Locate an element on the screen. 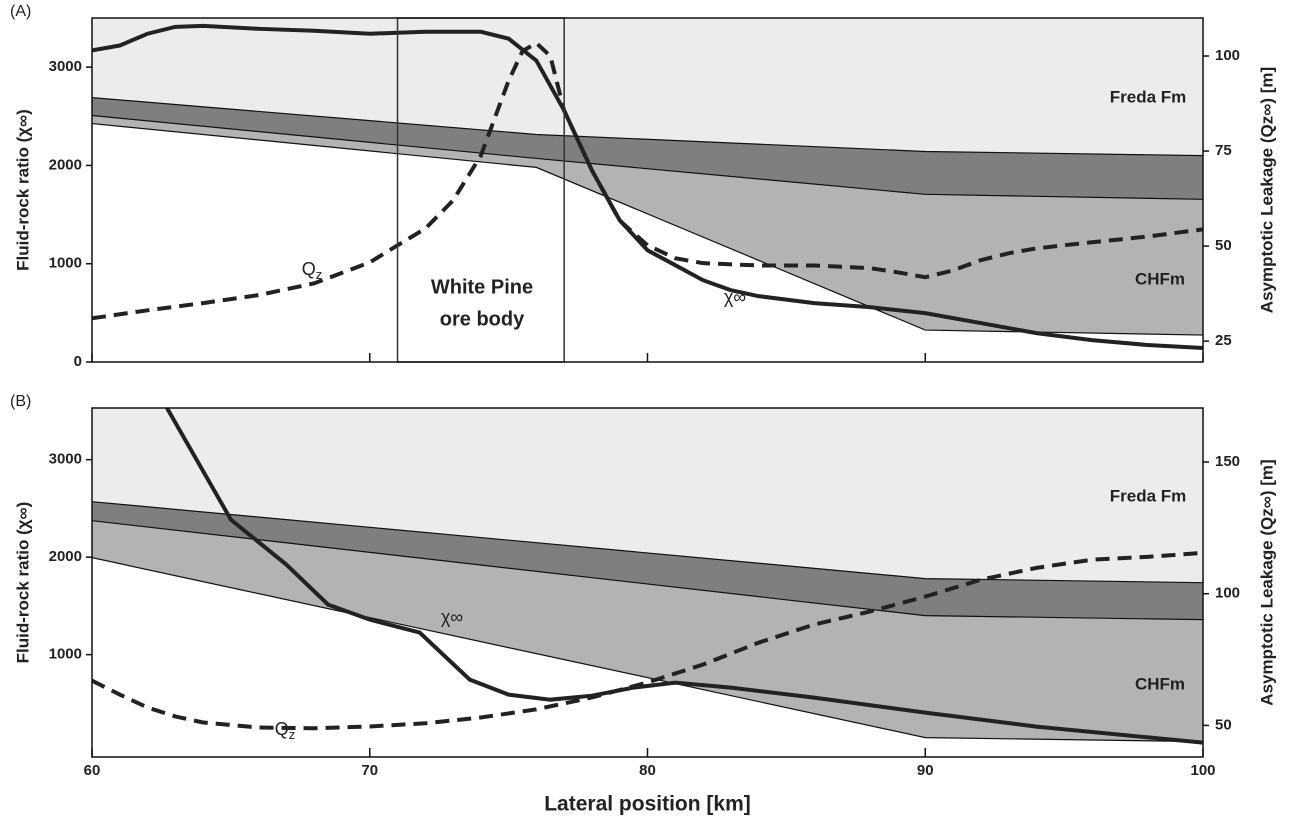 Image resolution: width=1289 pixels, height=823 pixels. x-tick-label: 70 is located at coordinates (369, 770).